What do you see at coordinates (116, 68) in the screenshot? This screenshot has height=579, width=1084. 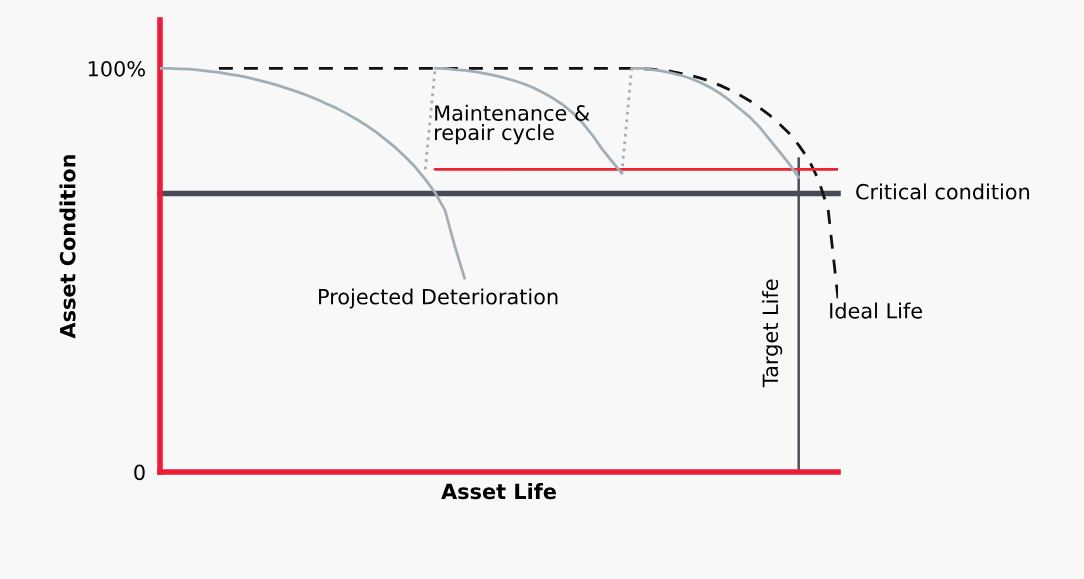 I see `y-tick-label: 100%` at bounding box center [116, 68].